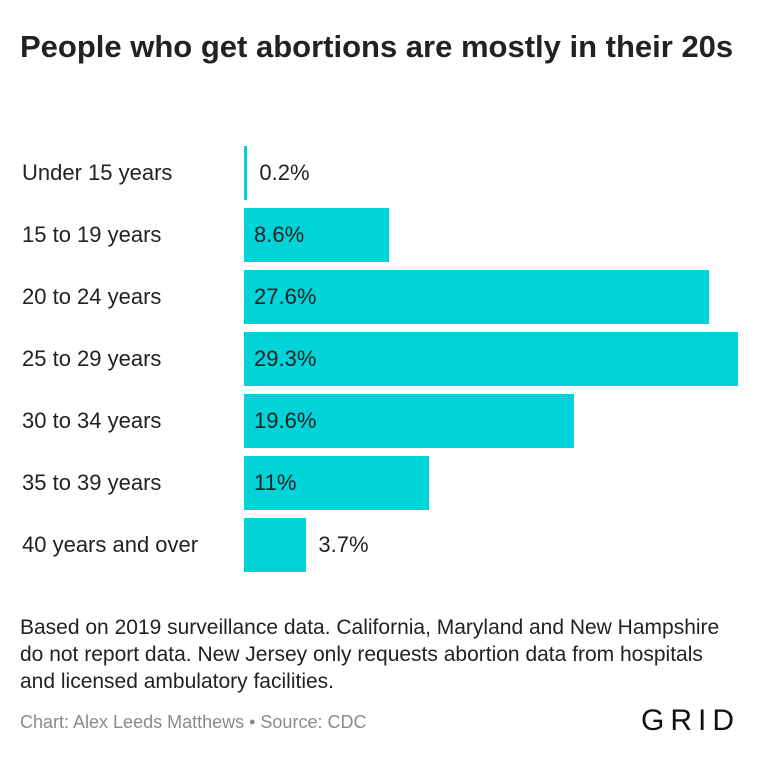 This screenshot has height=760, width=760. What do you see at coordinates (690, 720) in the screenshot?
I see `grid-logo: GRID` at bounding box center [690, 720].